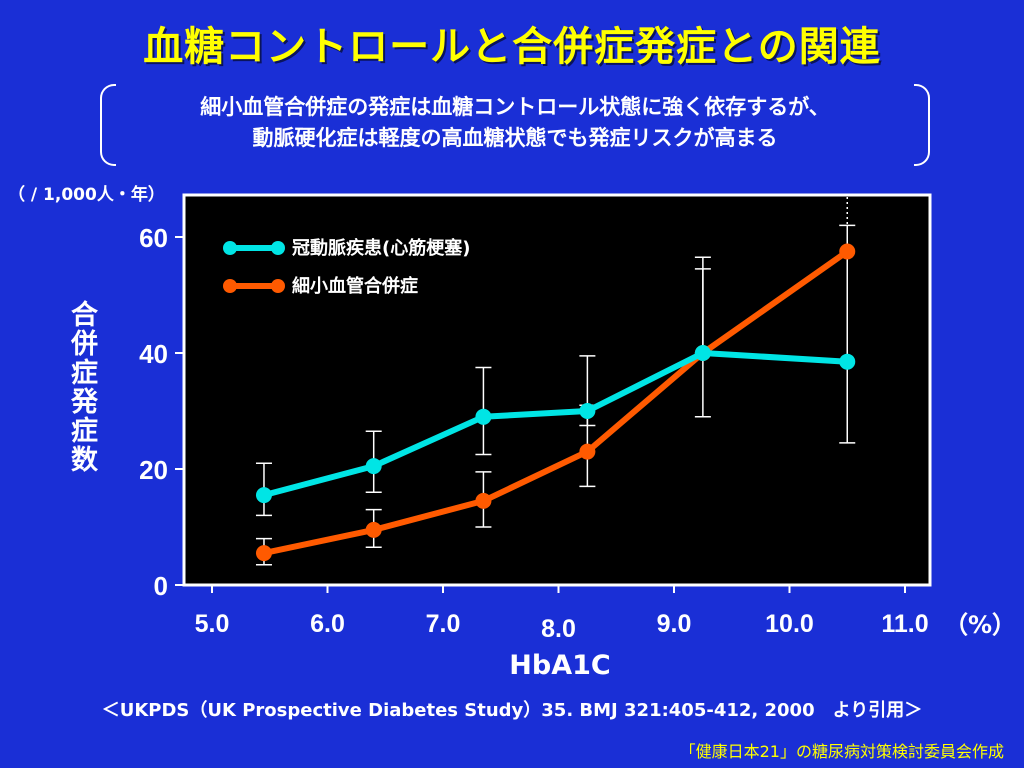  I want to click on y-axis-label: 合併症発症数, so click(81, 387).